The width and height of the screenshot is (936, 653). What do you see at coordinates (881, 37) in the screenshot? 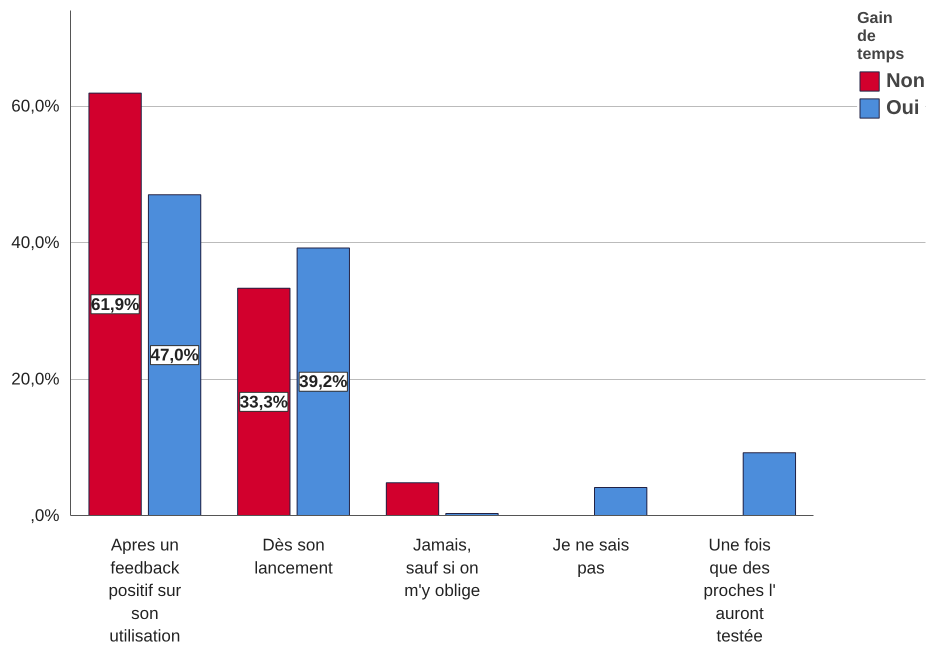
I see `legend-title: Gain de temps` at bounding box center [881, 37].